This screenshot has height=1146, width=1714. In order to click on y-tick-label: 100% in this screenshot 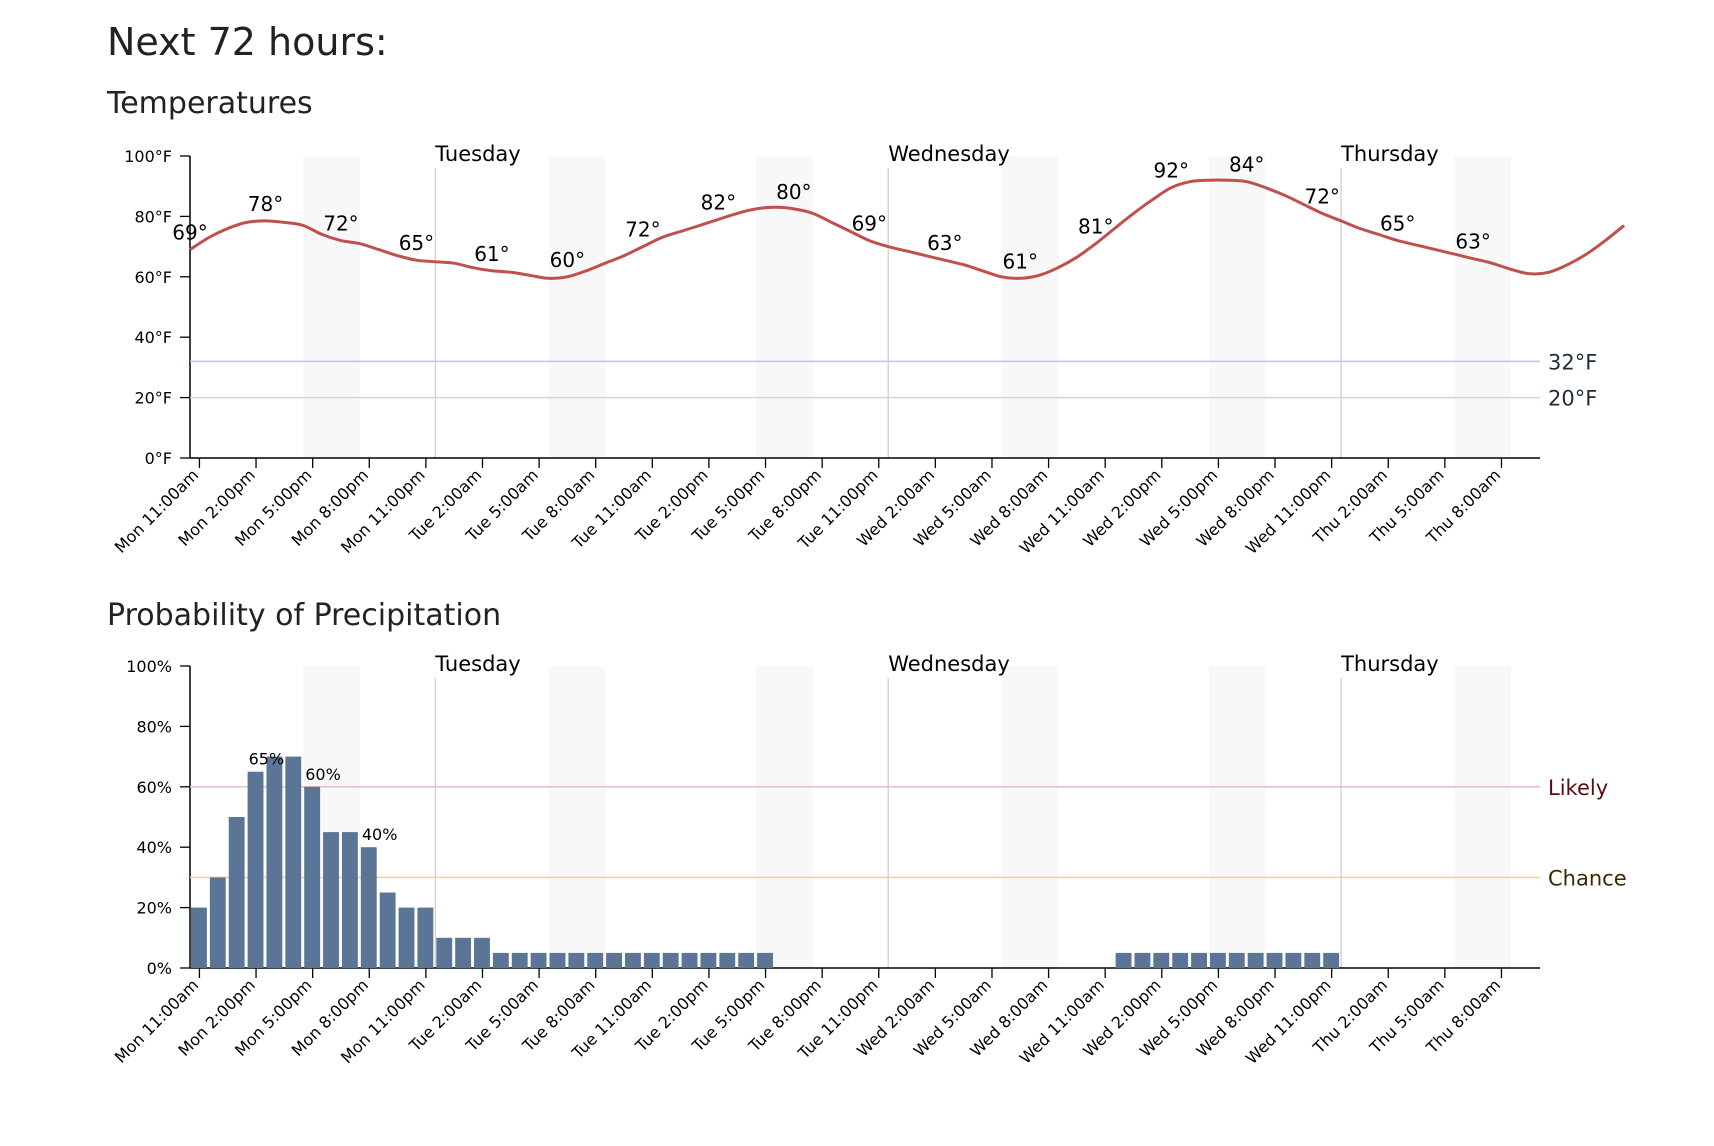, I will do `click(149, 666)`.